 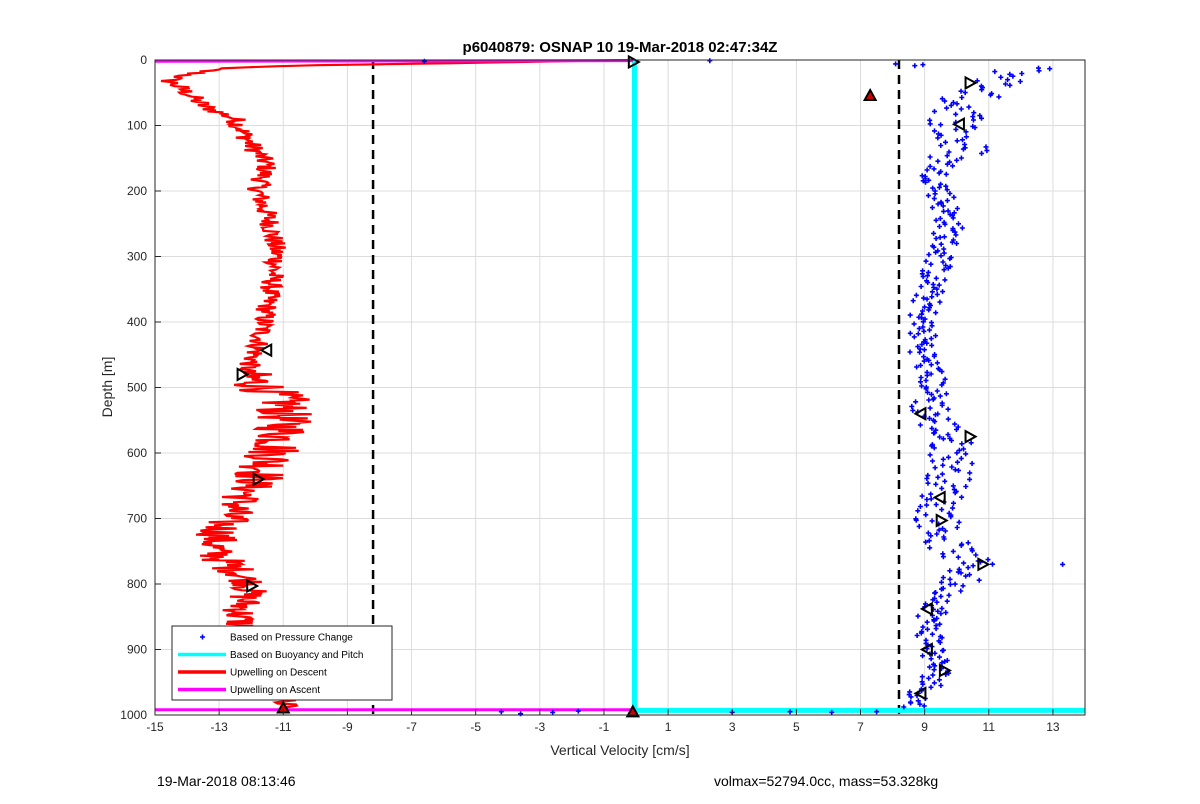 I want to click on footer-timestamp: 19-Mar-2018 08:13:46, so click(x=226, y=781).